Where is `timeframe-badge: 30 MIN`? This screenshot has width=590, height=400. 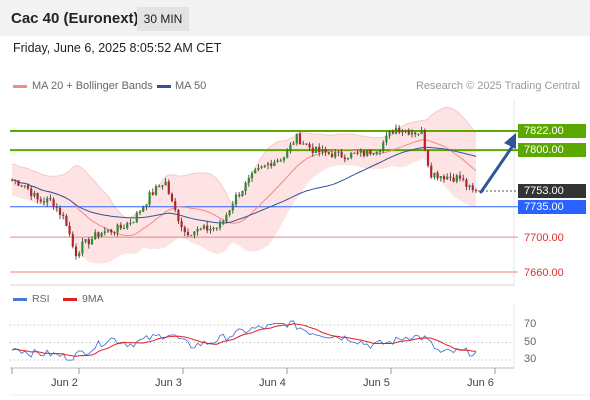
timeframe-badge: 30 MIN is located at coordinates (163, 19).